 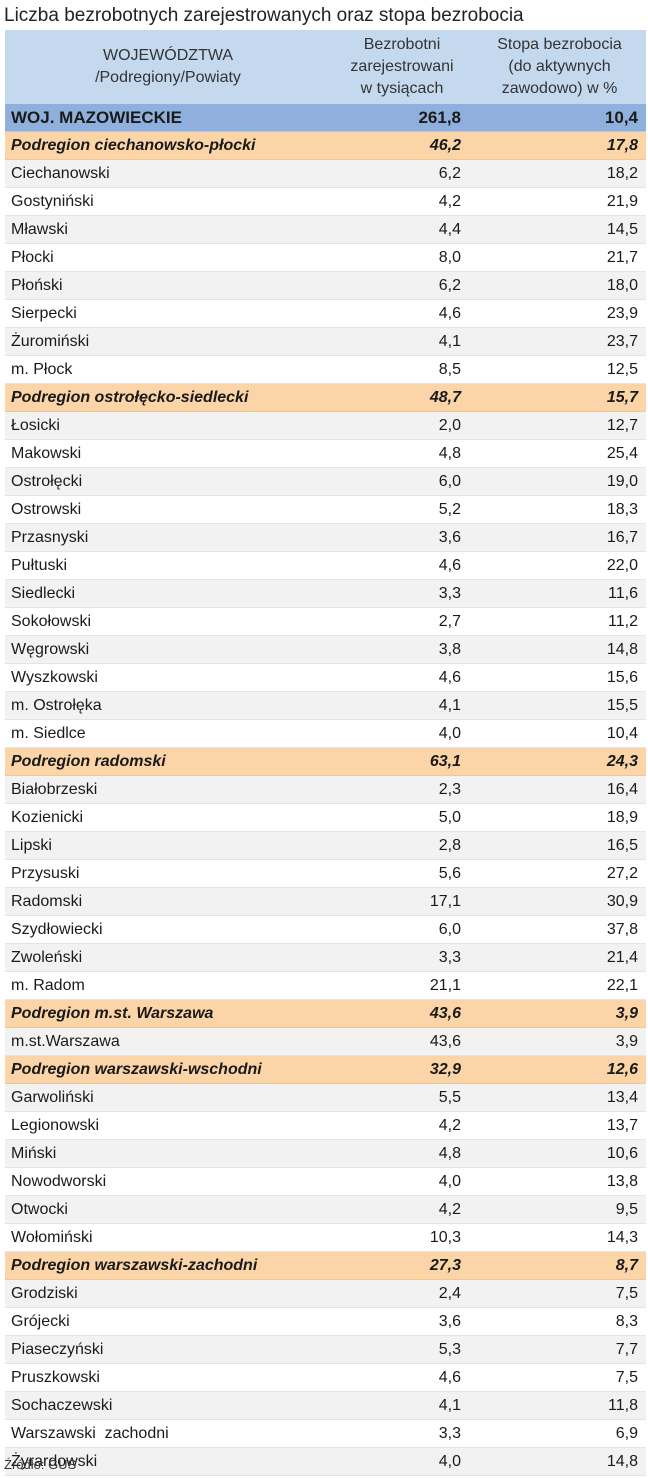 I want to click on table-row: Miński 4,8 10,6, so click(x=325, y=1153).